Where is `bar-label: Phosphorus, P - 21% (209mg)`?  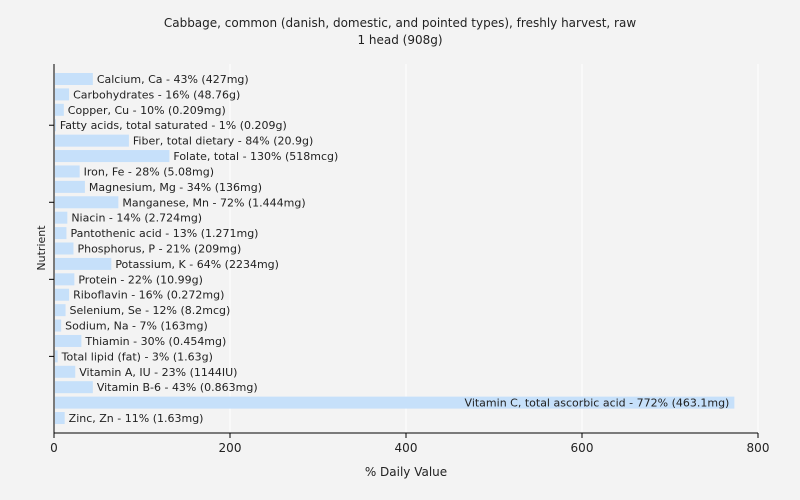 bar-label: Phosphorus, P - 21% (209mg) is located at coordinates (159, 249).